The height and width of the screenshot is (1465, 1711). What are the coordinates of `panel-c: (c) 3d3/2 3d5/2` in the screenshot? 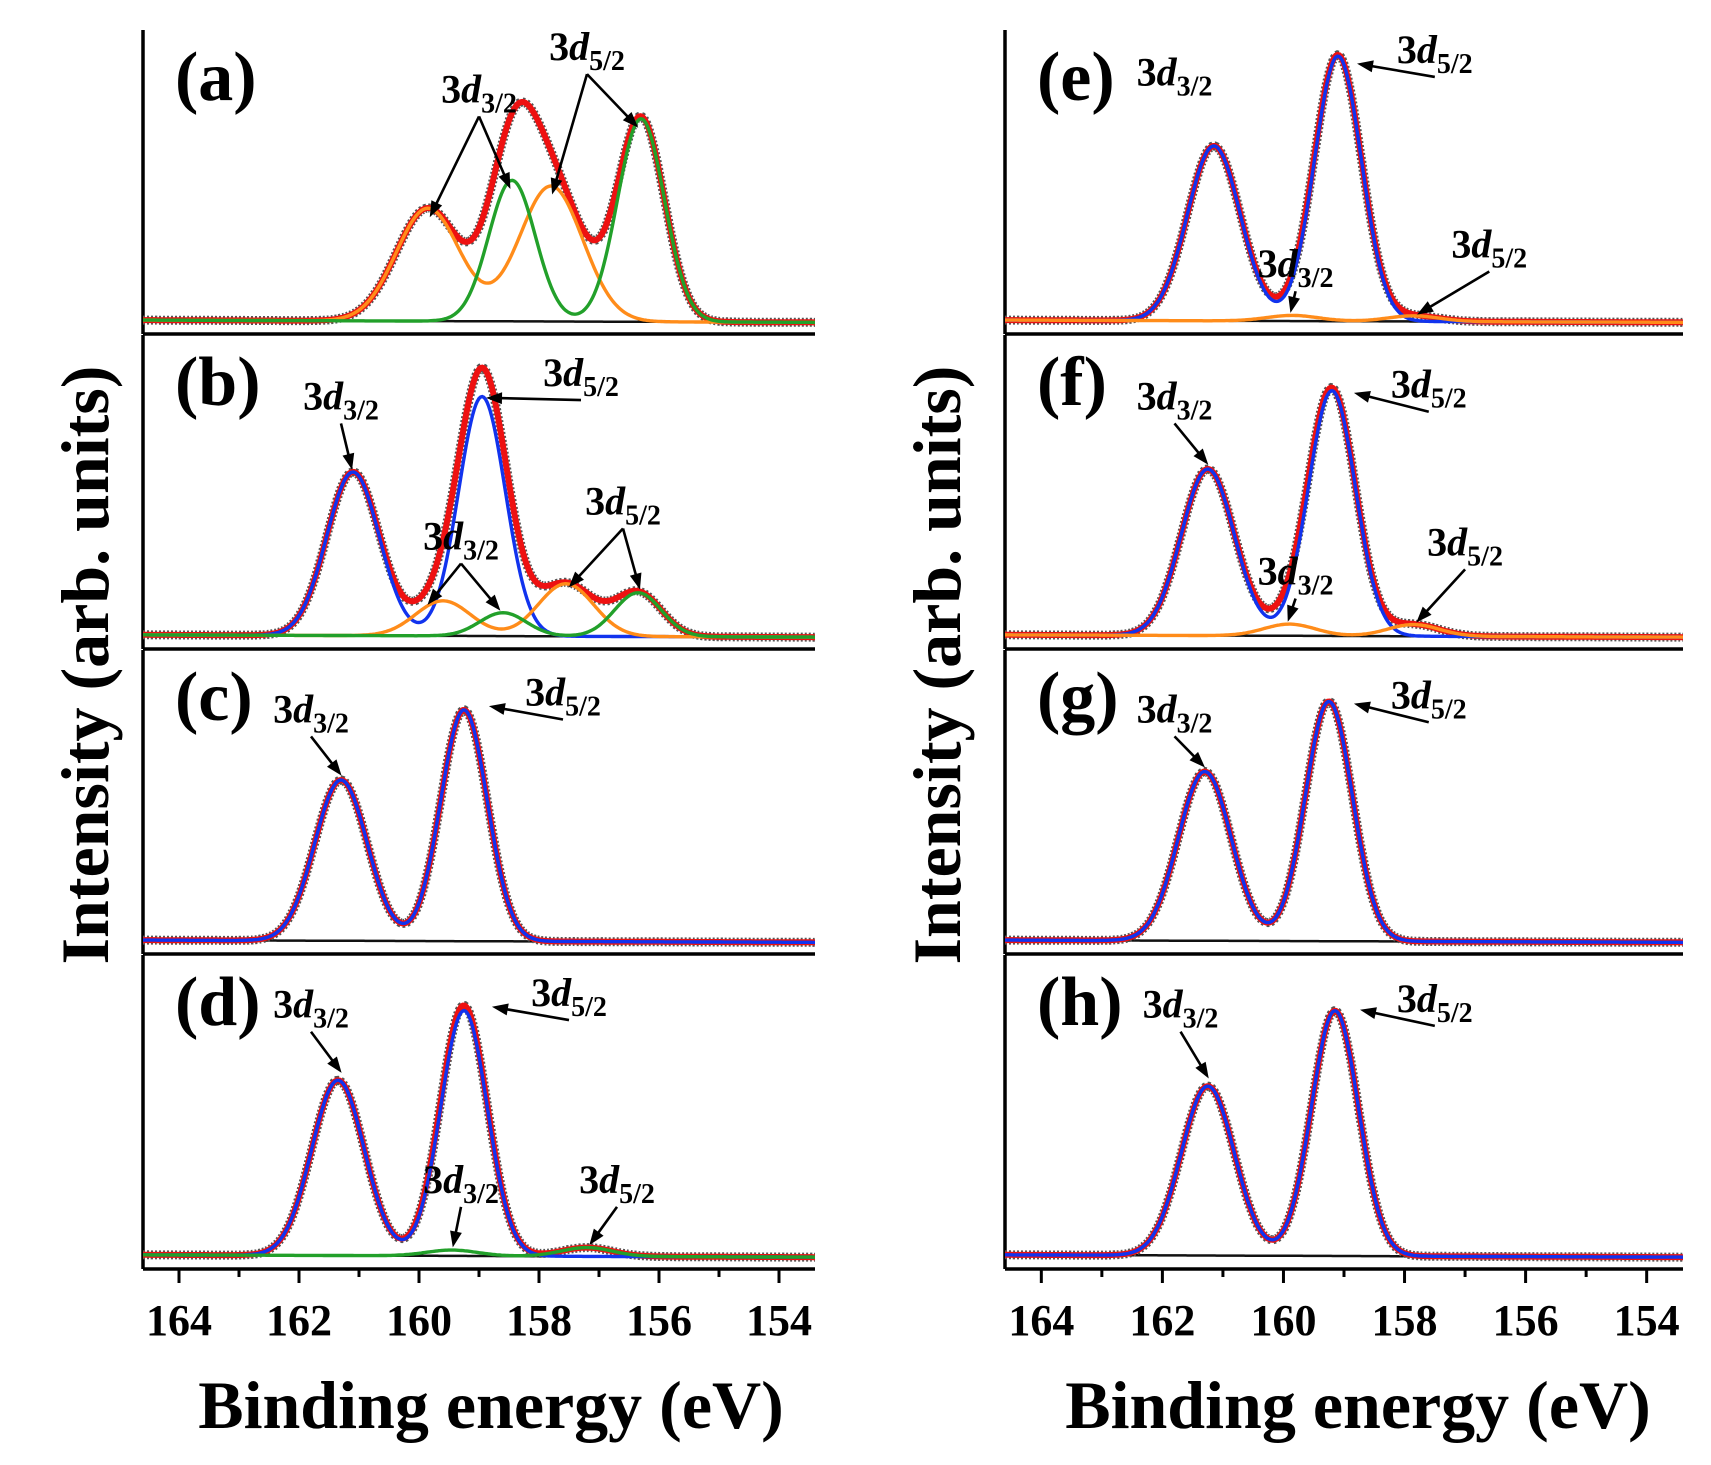 It's located at (478, 803).